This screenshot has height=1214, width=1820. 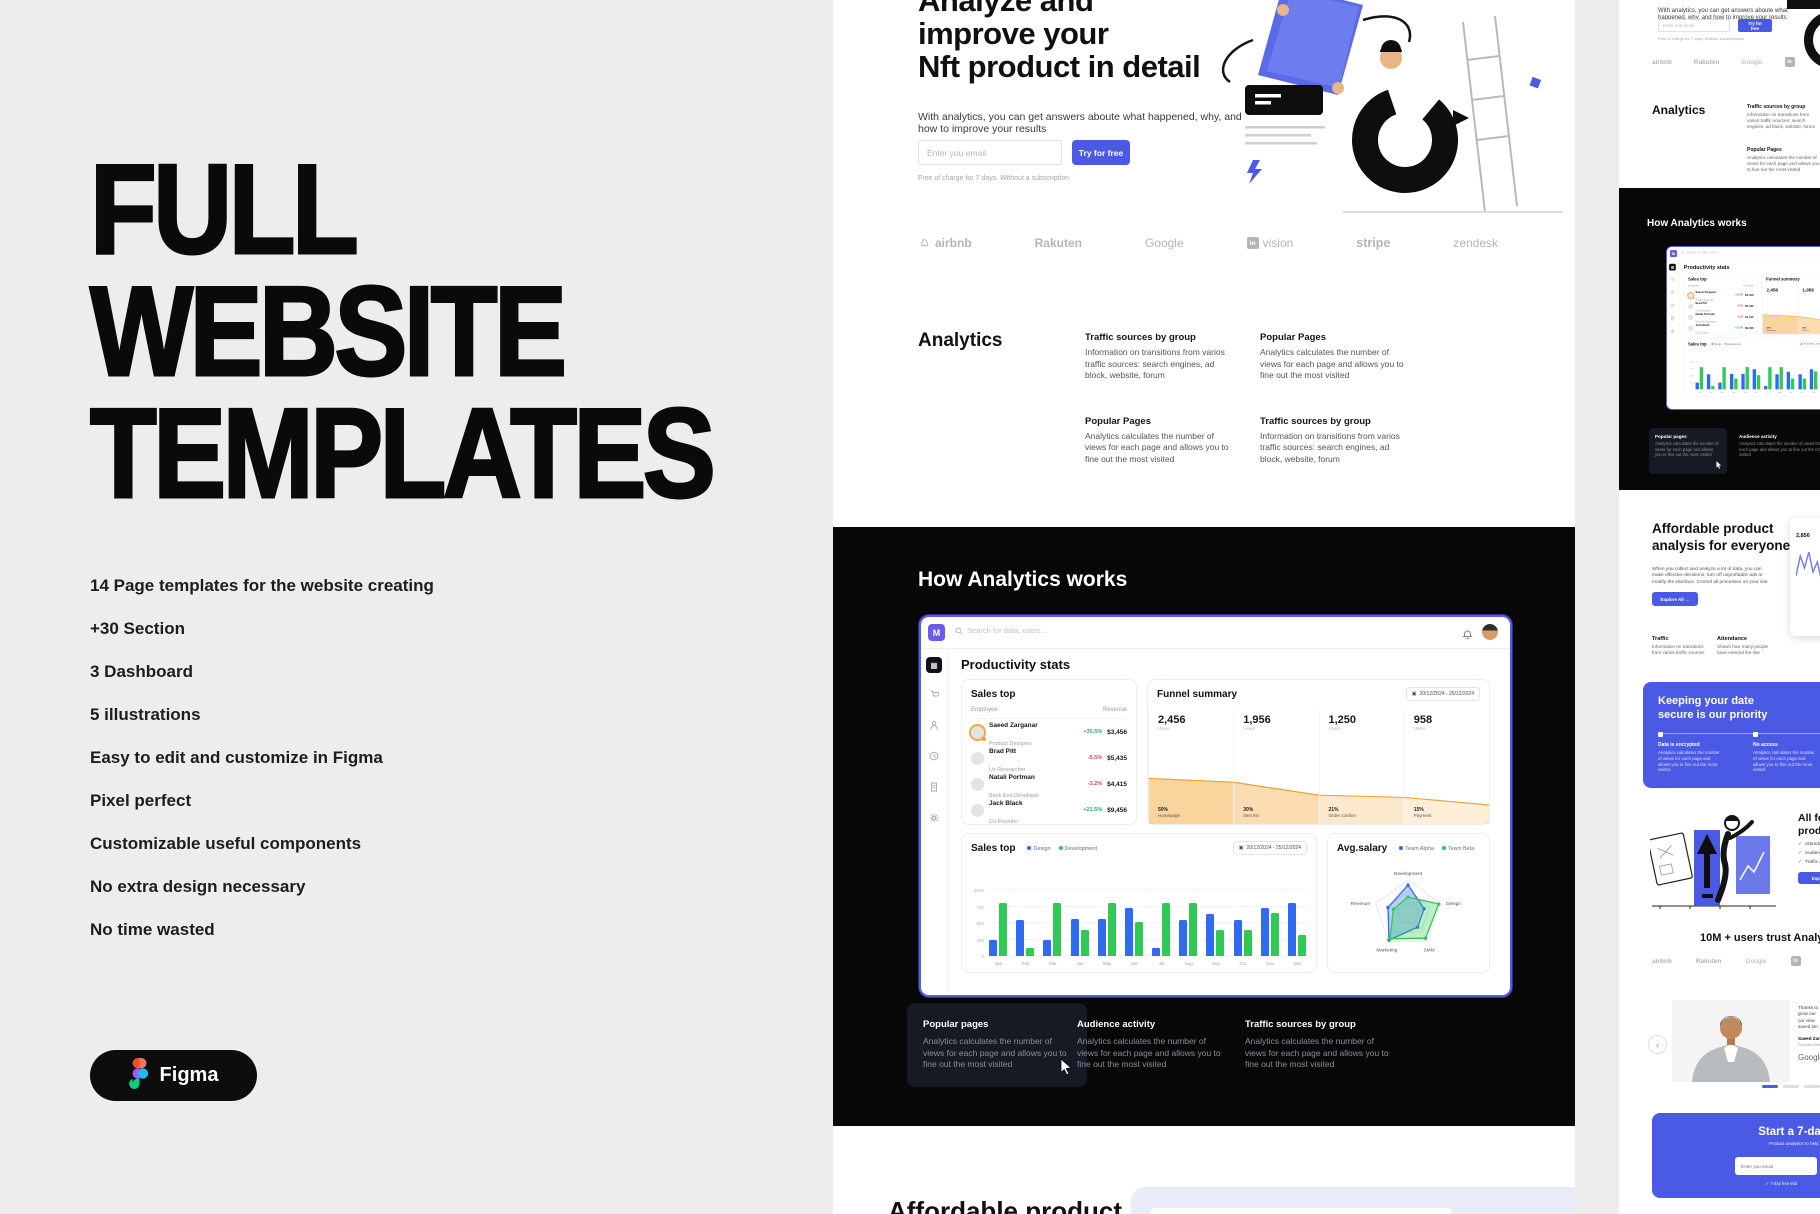 I want to click on bar-group: Apr, so click(x=1080, y=916).